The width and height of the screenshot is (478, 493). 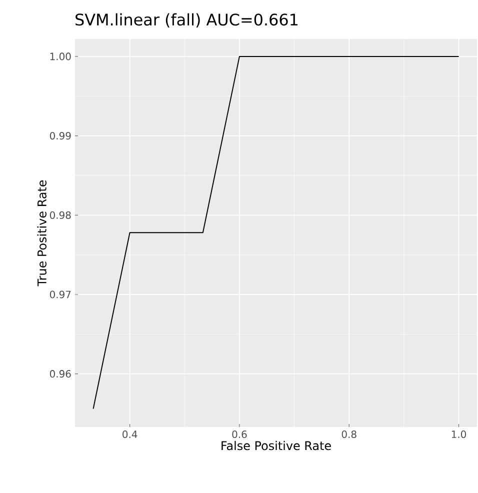 What do you see at coordinates (276, 445) in the screenshot?
I see `x-axis-title: False Positive Rate` at bounding box center [276, 445].